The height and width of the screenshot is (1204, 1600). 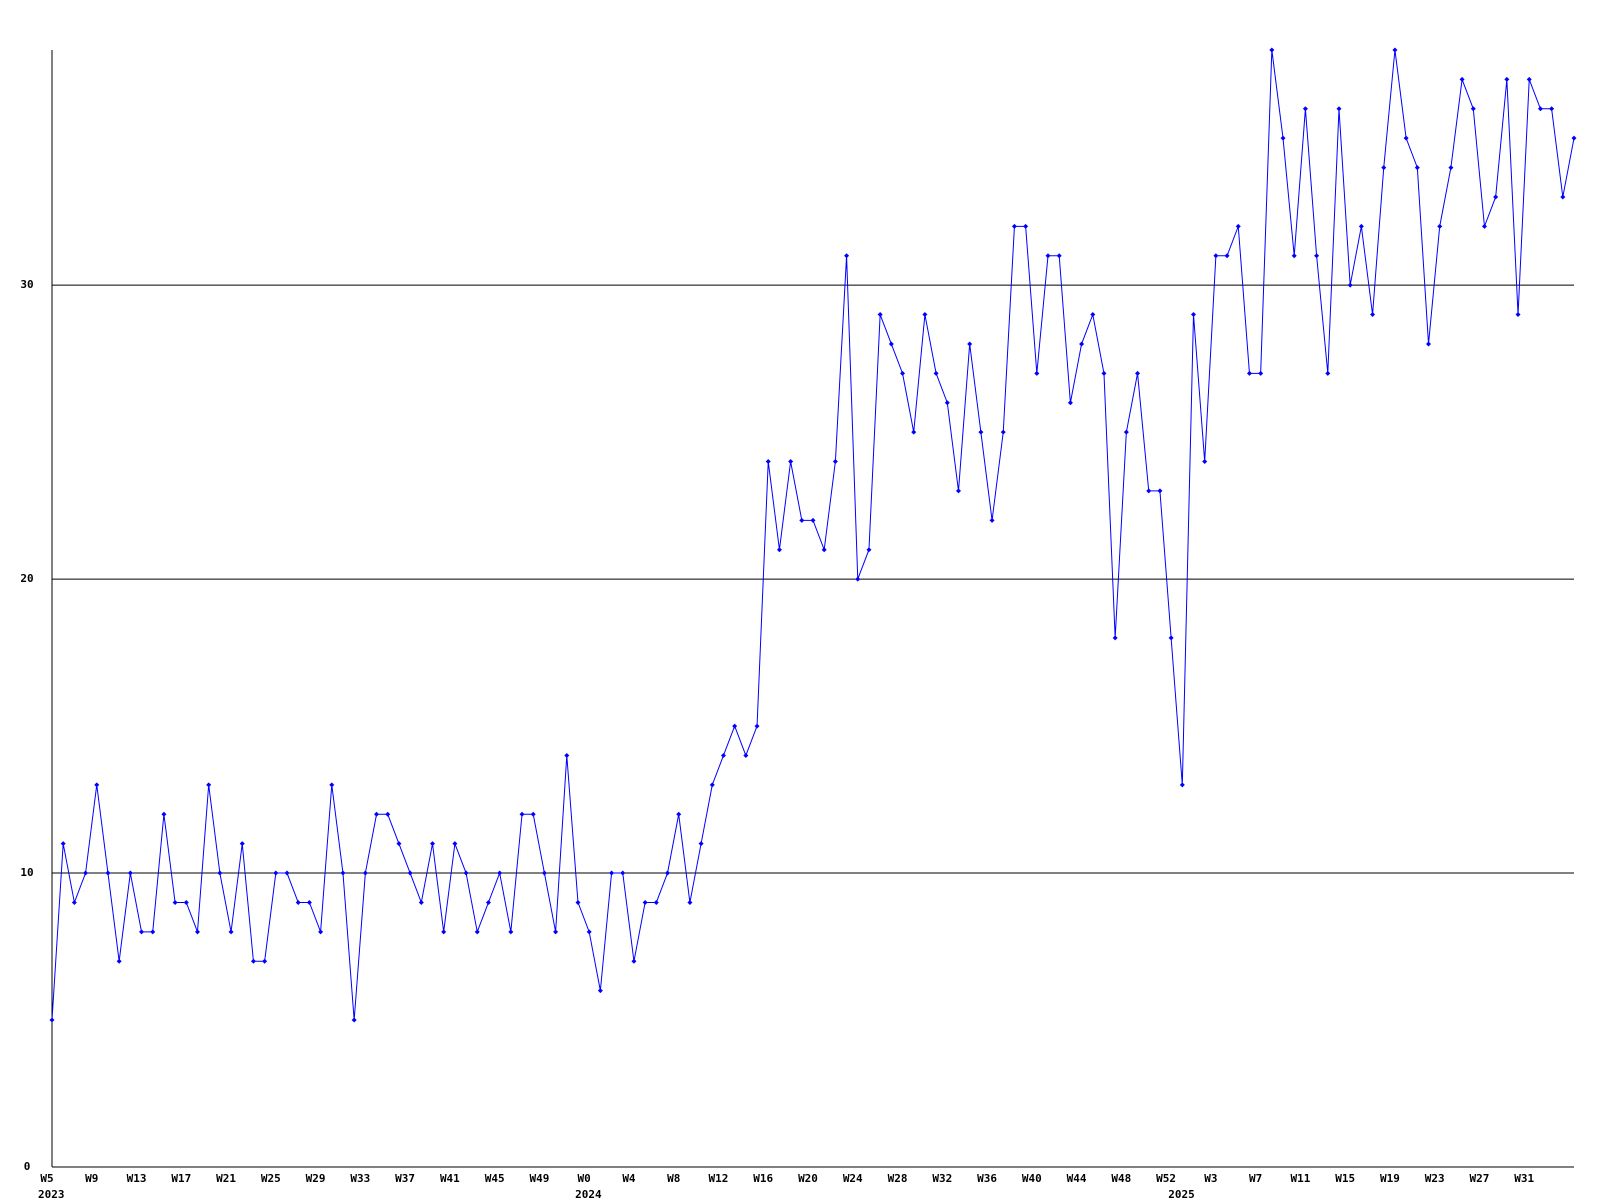 I want to click on x-tick-label: W48, so click(x=1121, y=1178).